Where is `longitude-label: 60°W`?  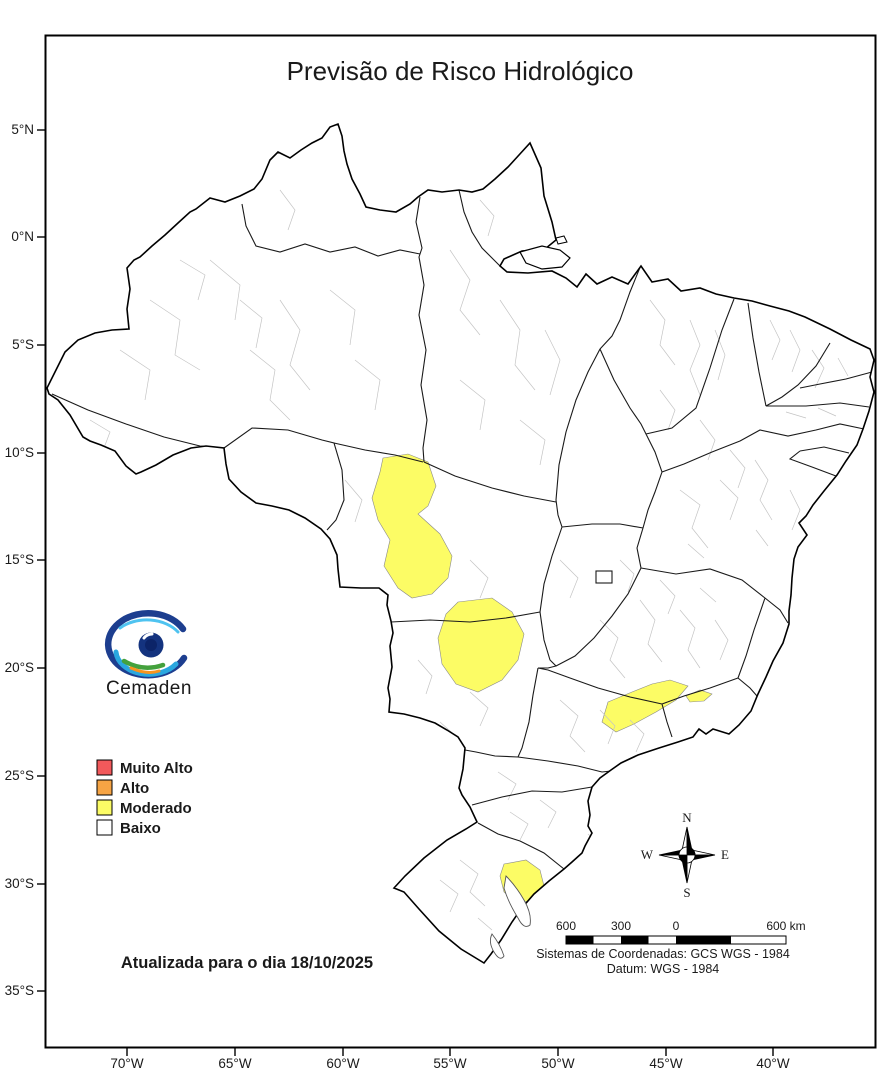 longitude-label: 60°W is located at coordinates (342, 1063).